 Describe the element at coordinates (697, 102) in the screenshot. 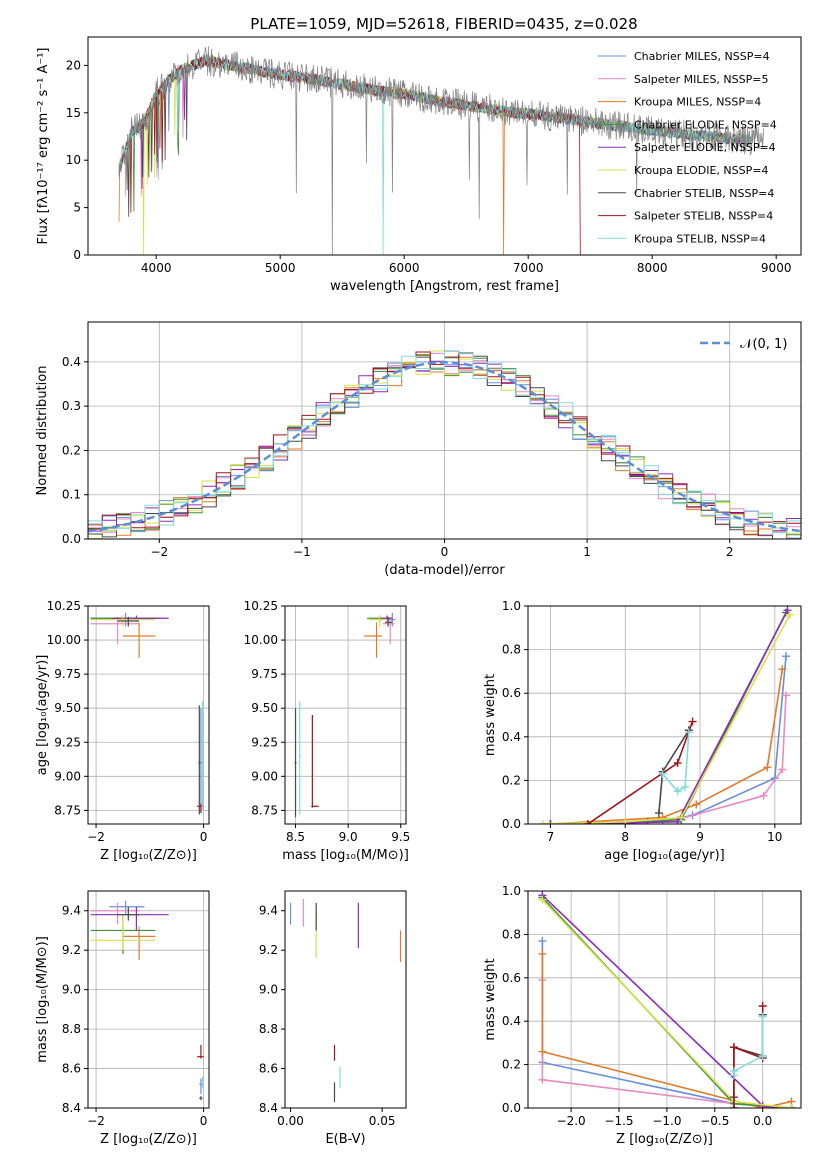

I see `legend-label: Kroupa MILES, NSSP=4` at that location.